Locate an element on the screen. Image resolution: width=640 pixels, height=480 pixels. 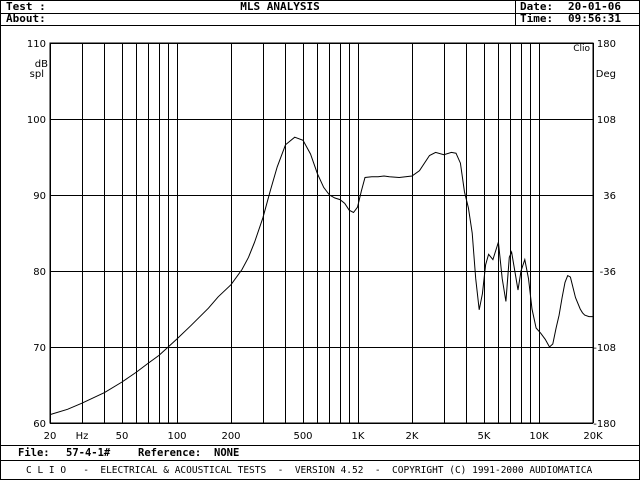
y-tick-label-left: 100 is located at coordinates (36, 120).